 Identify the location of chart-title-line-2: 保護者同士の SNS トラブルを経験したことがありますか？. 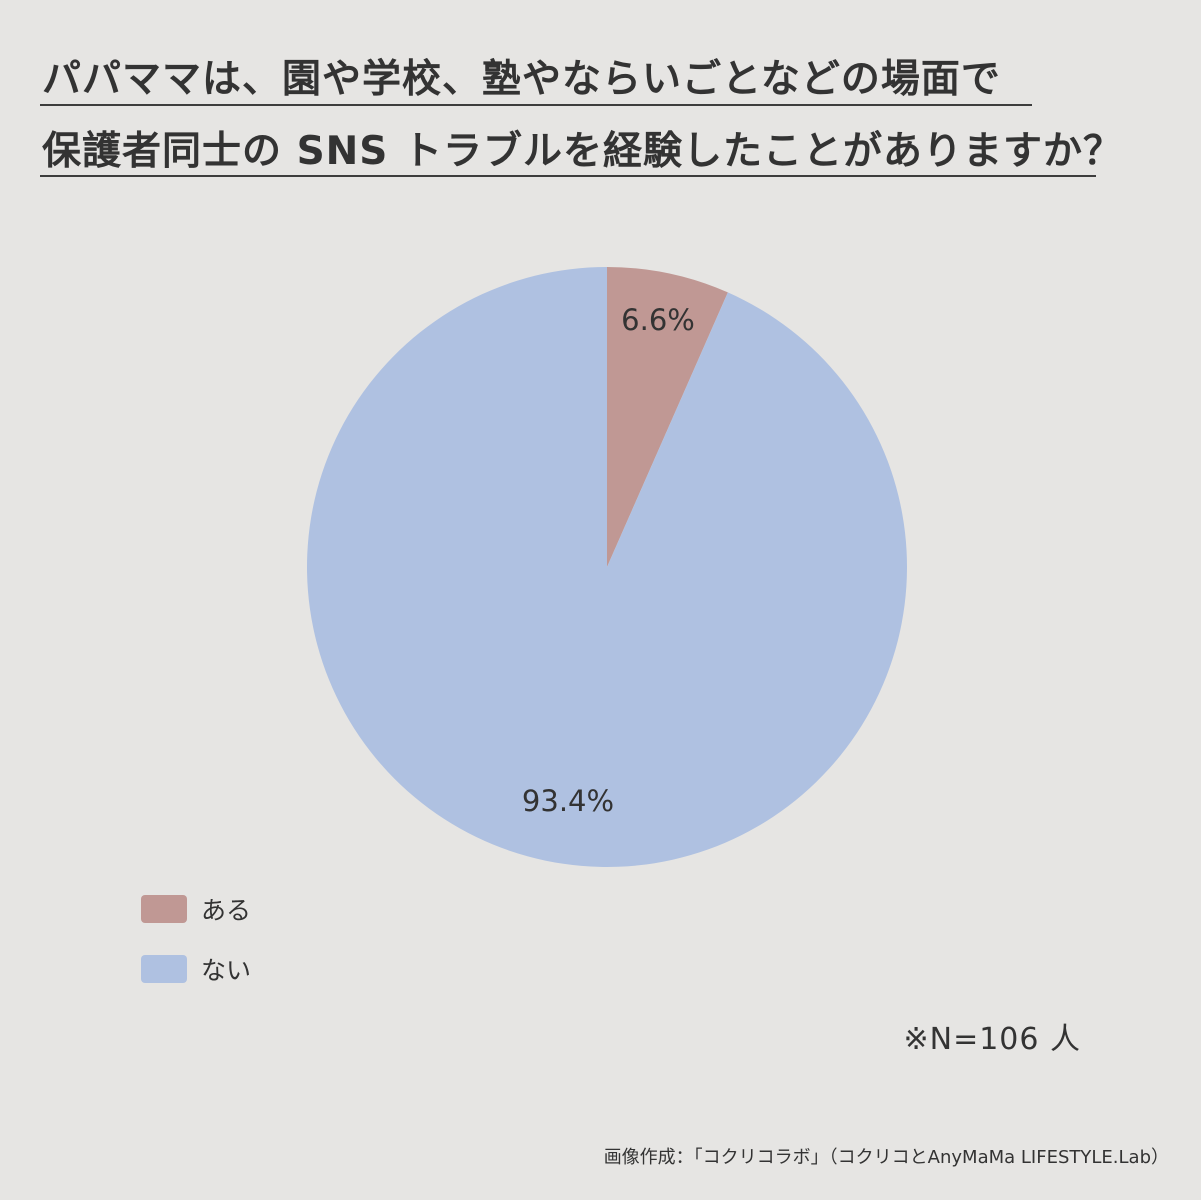
(582, 151).